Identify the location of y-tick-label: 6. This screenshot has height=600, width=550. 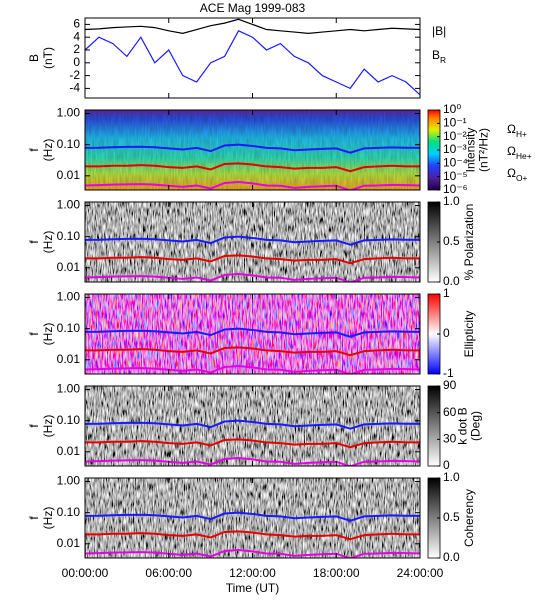
(76, 24).